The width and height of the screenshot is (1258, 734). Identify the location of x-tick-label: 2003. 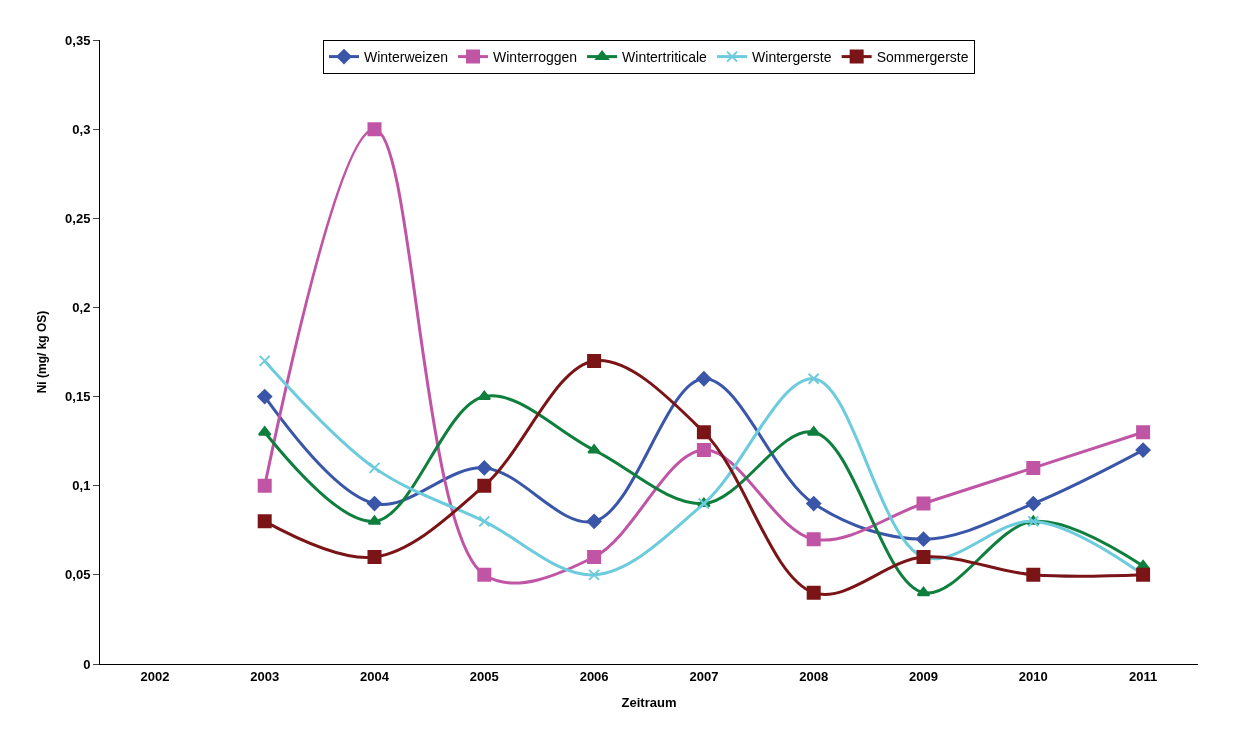
(265, 676).